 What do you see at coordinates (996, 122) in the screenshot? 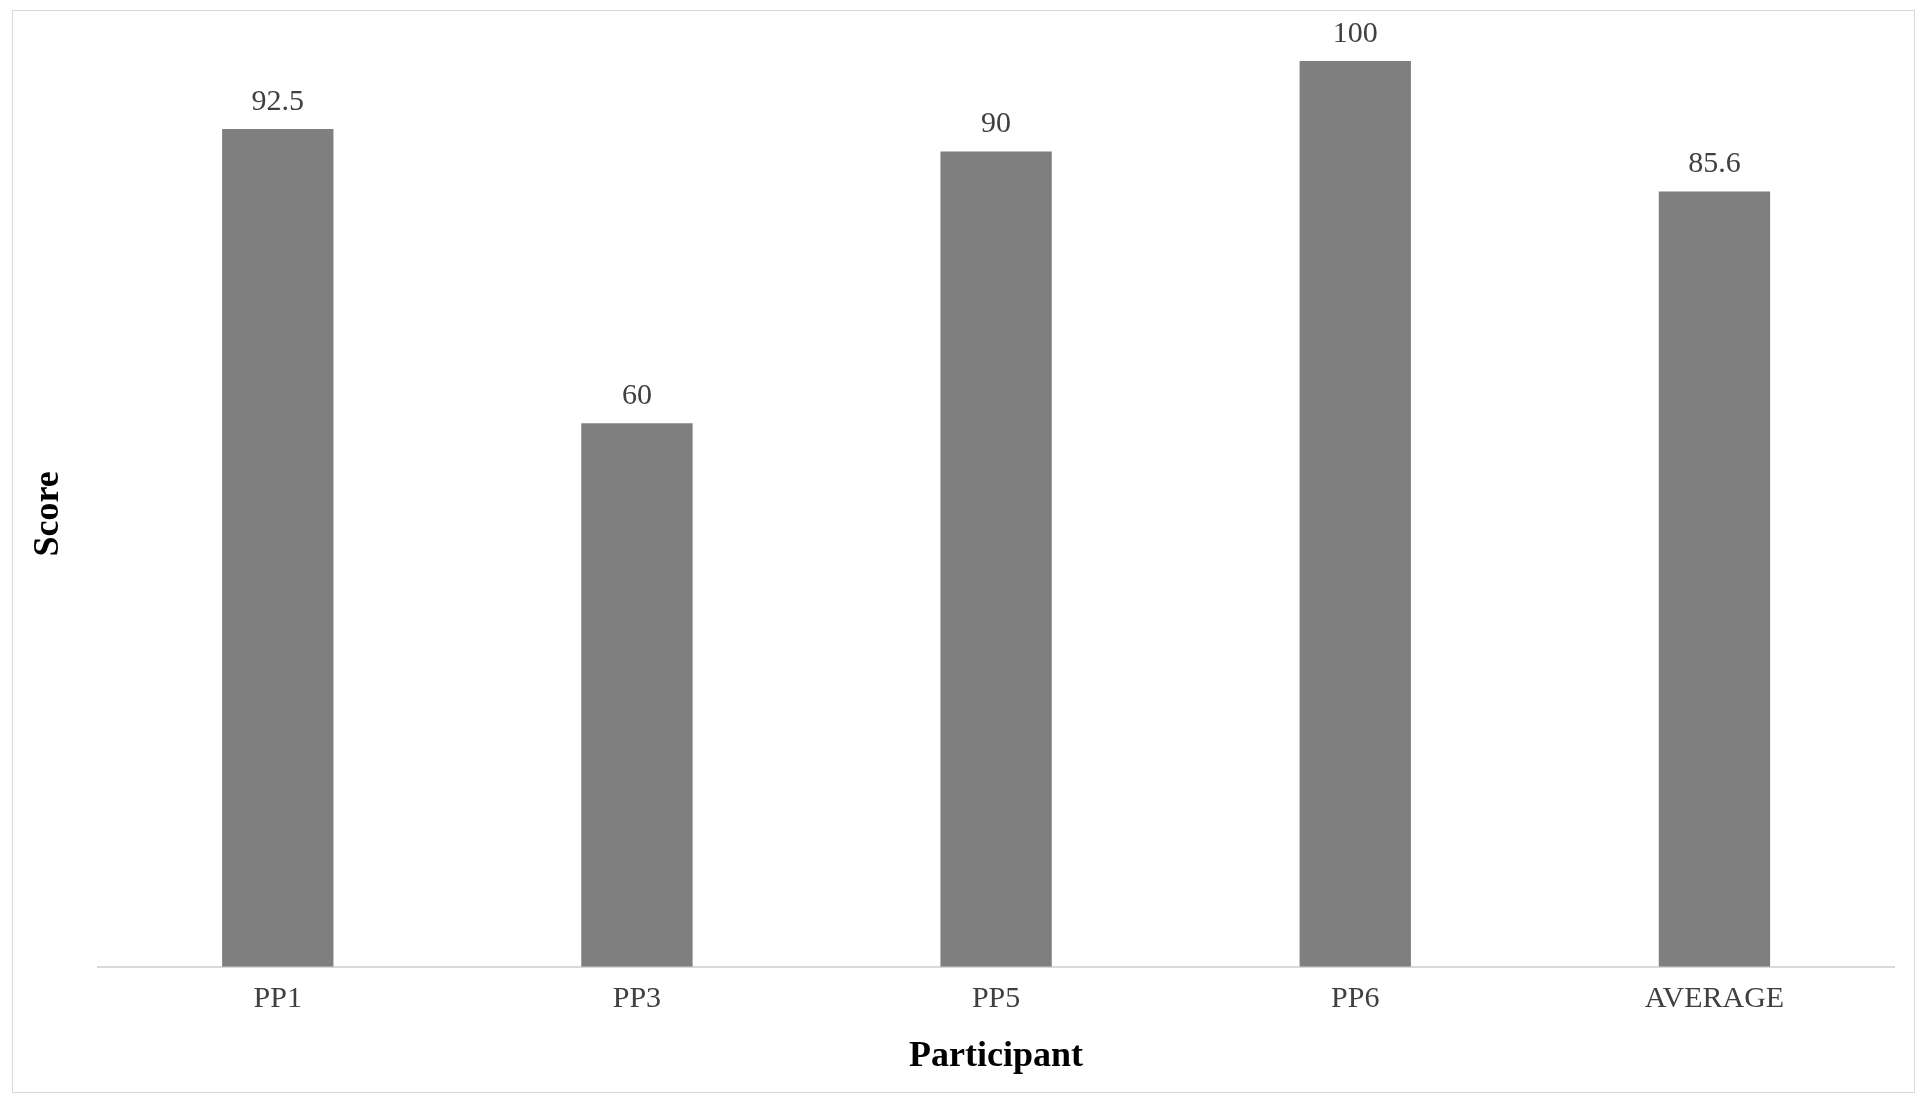
I see `data-label: 90` at bounding box center [996, 122].